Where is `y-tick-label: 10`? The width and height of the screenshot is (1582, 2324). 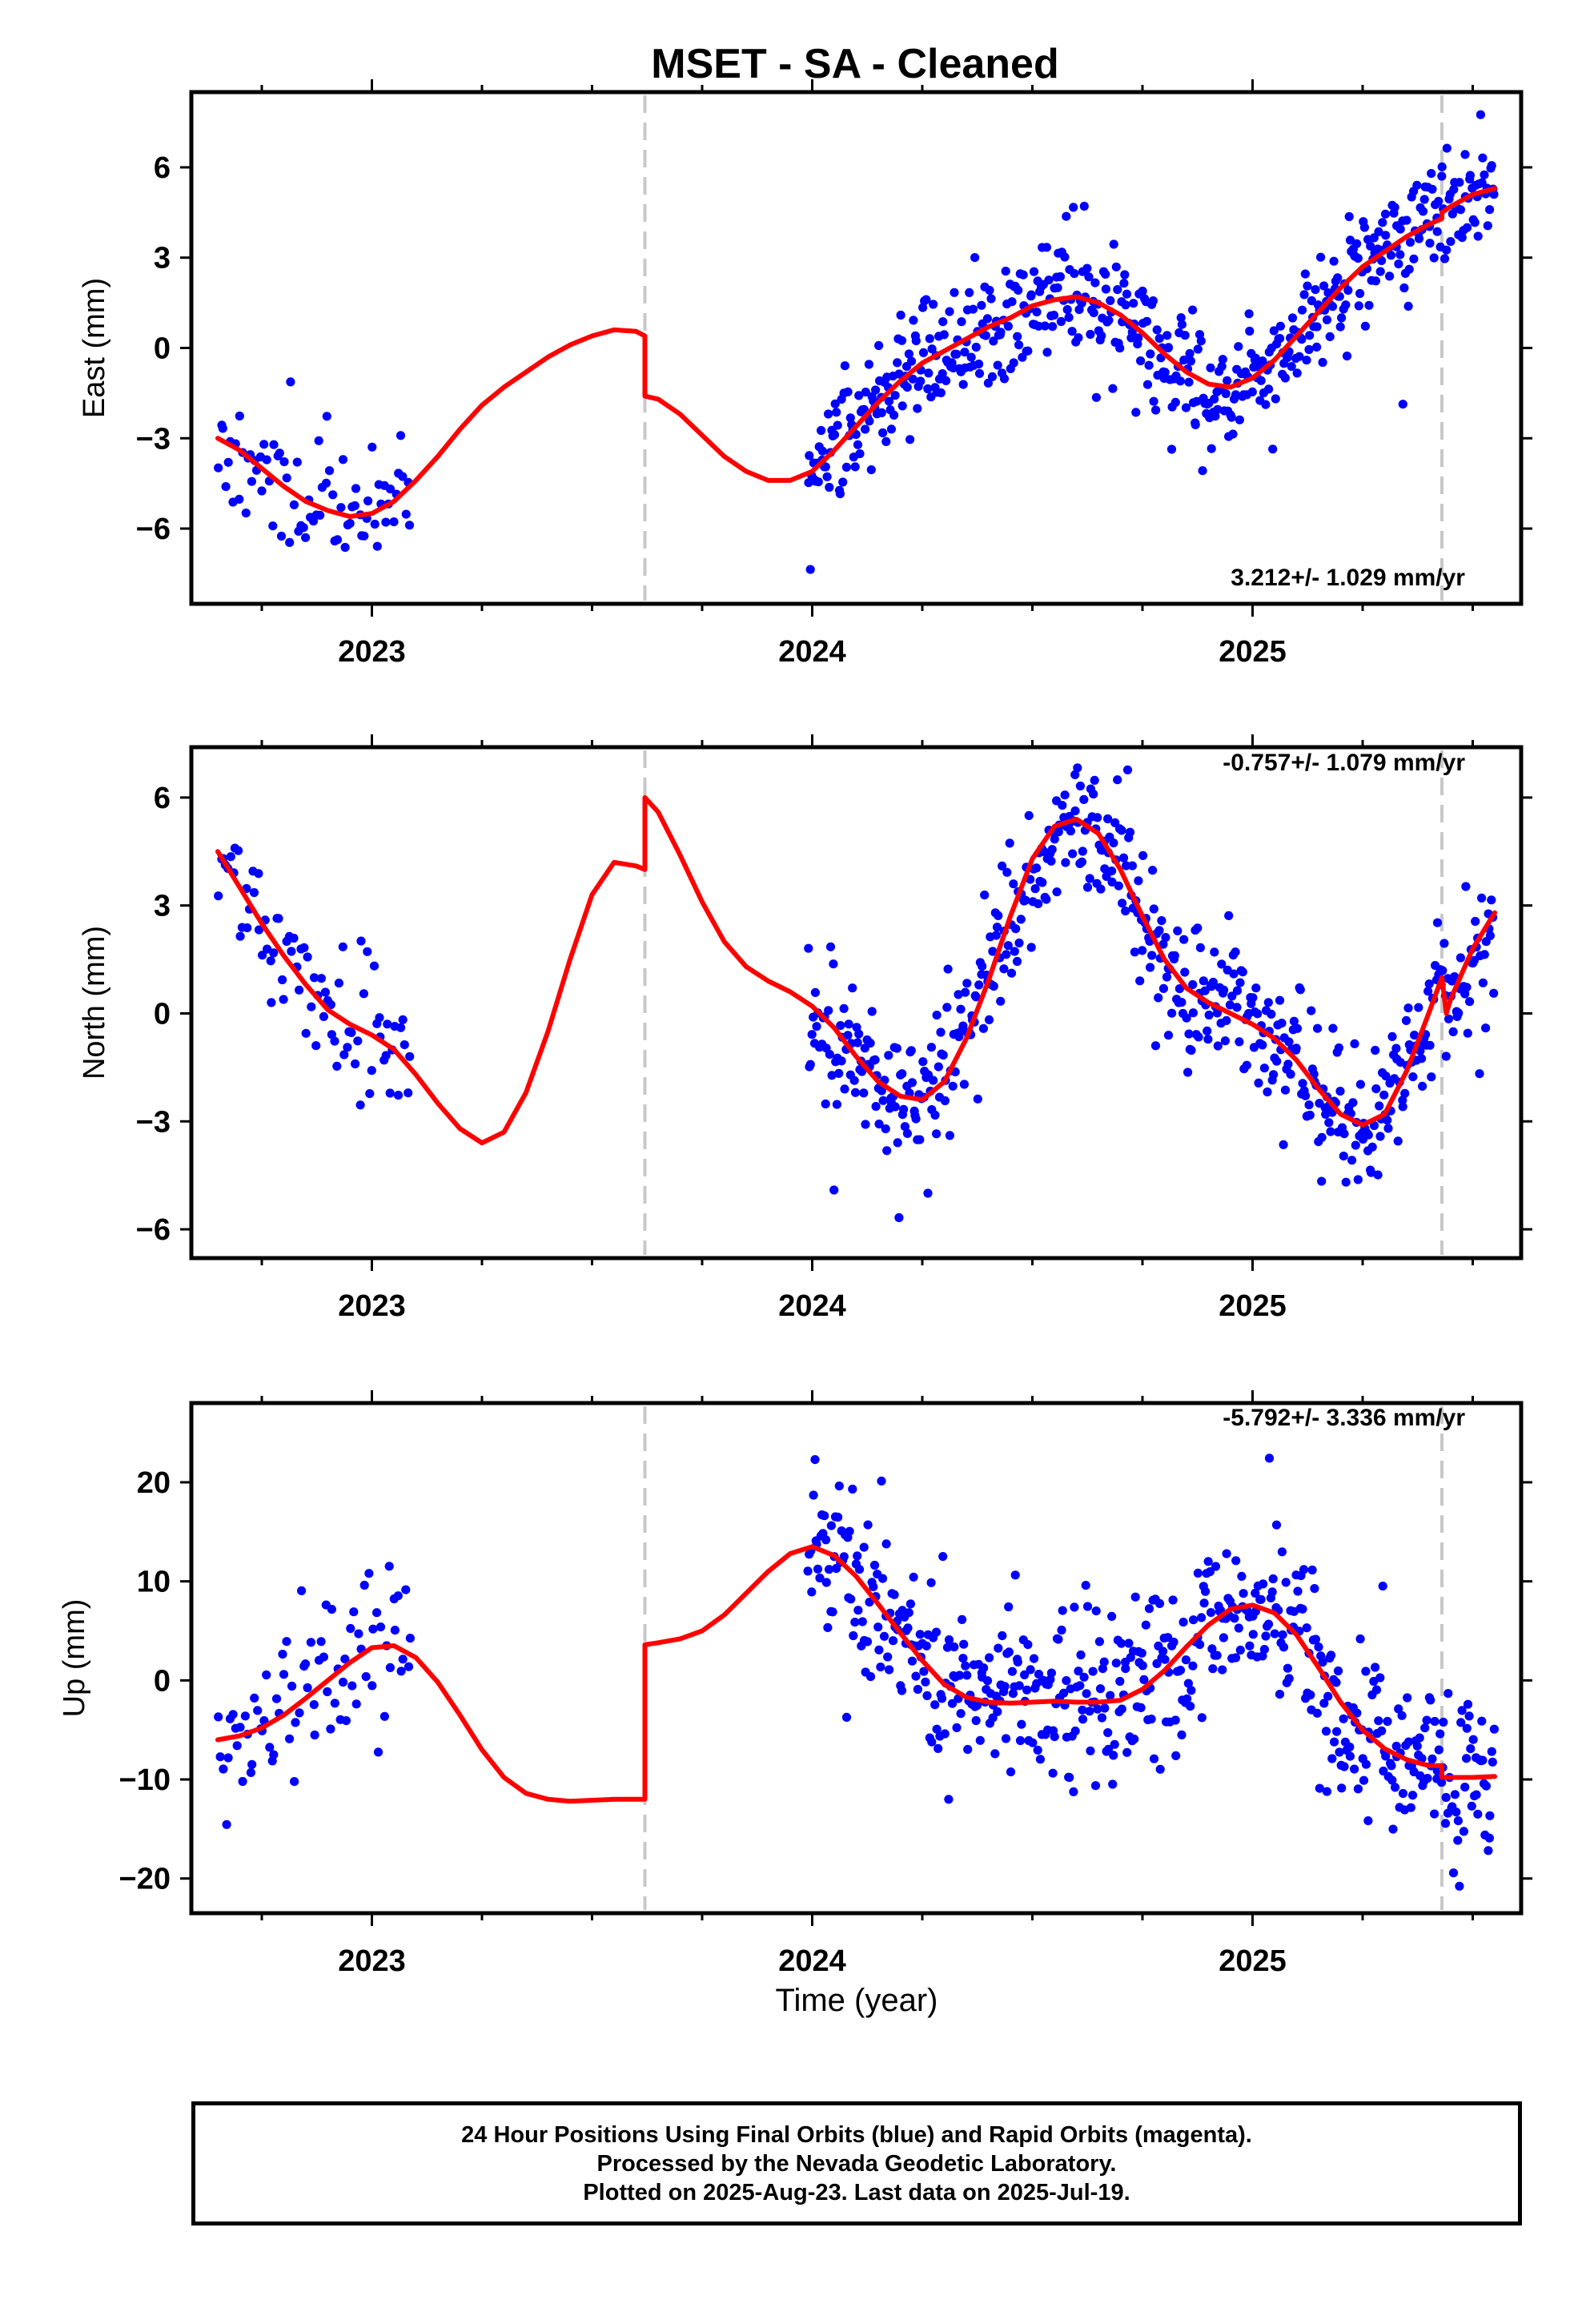 y-tick-label: 10 is located at coordinates (154, 1582).